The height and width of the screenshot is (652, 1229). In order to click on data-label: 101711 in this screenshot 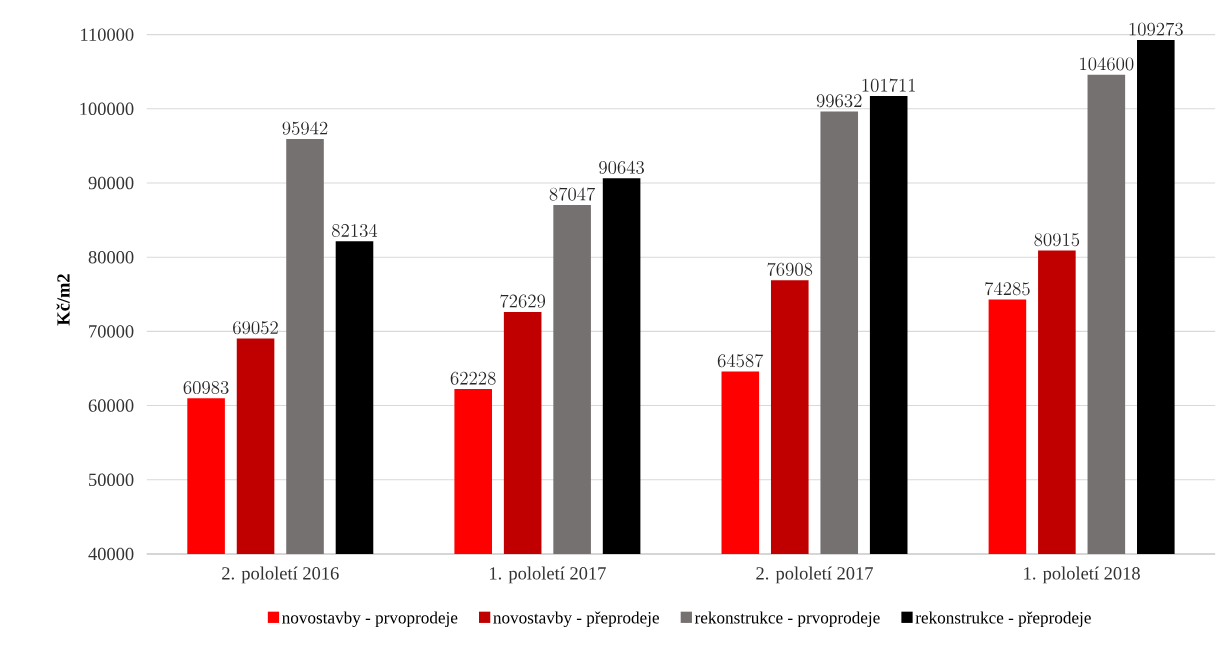, I will do `click(889, 85)`.